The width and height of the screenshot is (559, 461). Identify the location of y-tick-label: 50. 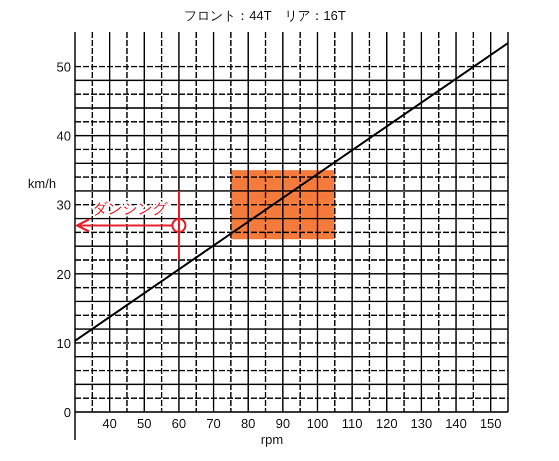
(63, 67).